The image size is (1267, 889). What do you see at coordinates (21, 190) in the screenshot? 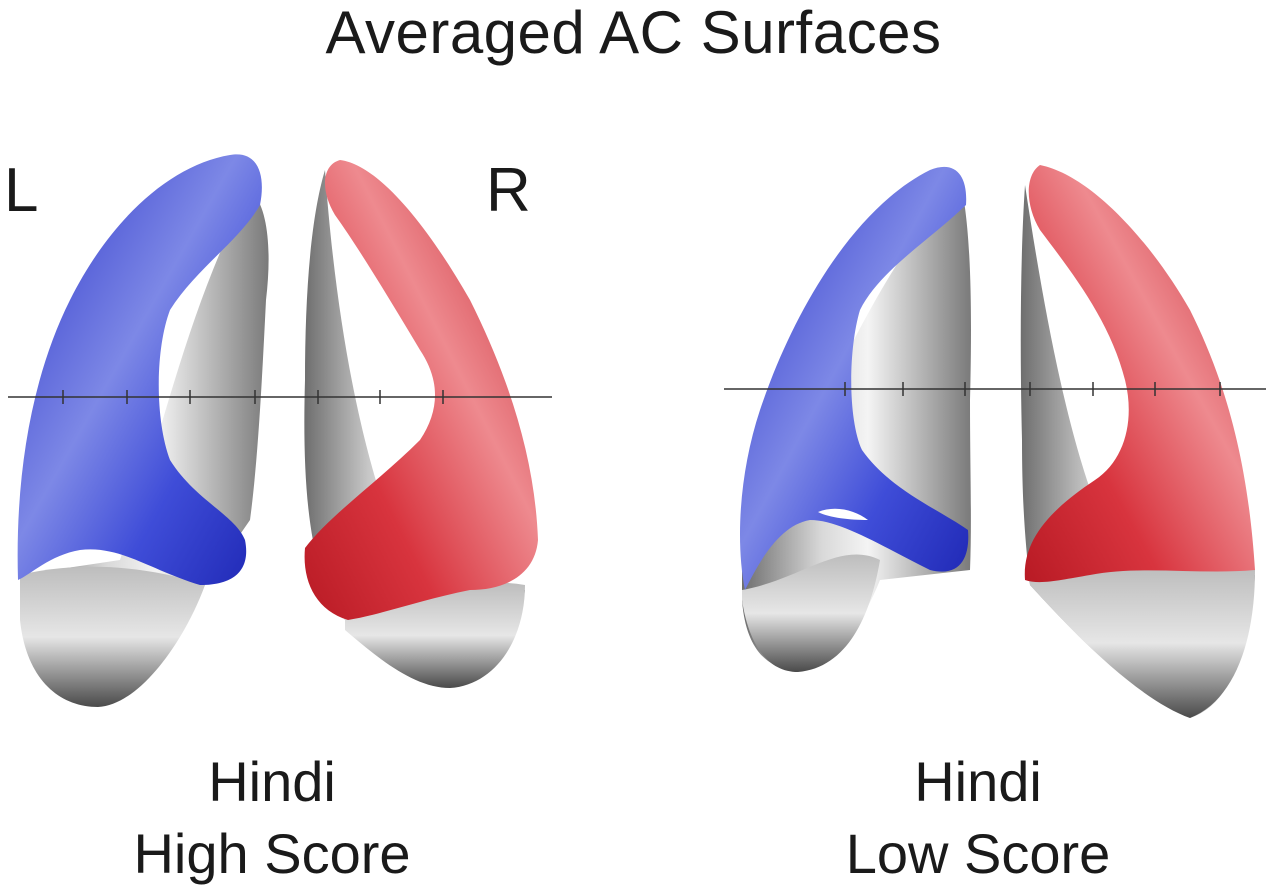
I see `left-hemisphere-label: L` at bounding box center [21, 190].